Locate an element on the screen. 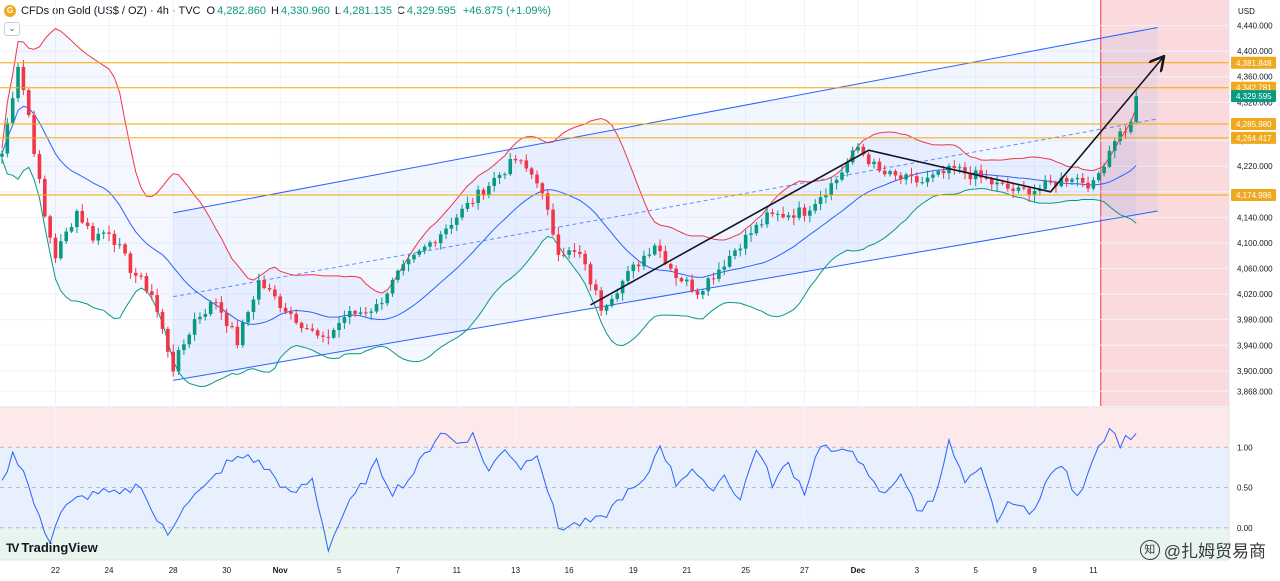  y-tick-label-1: 4,400.000 is located at coordinates (1255, 51).